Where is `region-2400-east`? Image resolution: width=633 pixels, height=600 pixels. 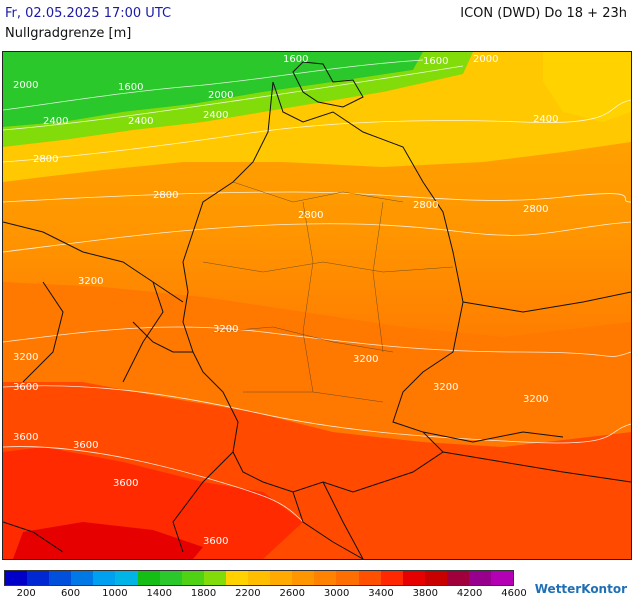
region-2400-east is located at coordinates (587, 87).